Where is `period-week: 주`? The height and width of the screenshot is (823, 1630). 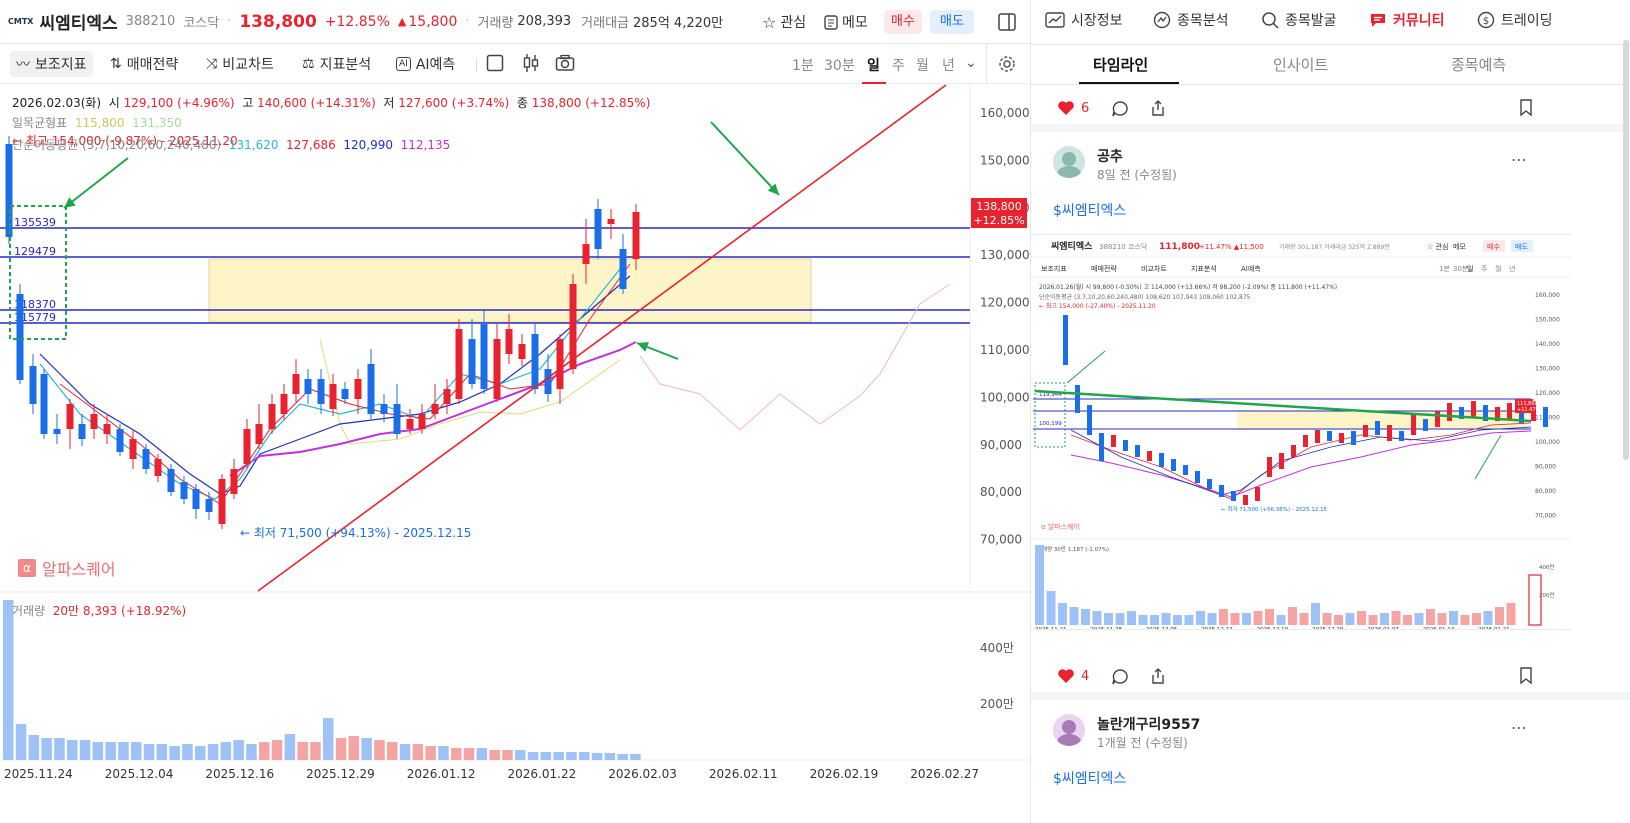
period-week: 주 is located at coordinates (898, 66).